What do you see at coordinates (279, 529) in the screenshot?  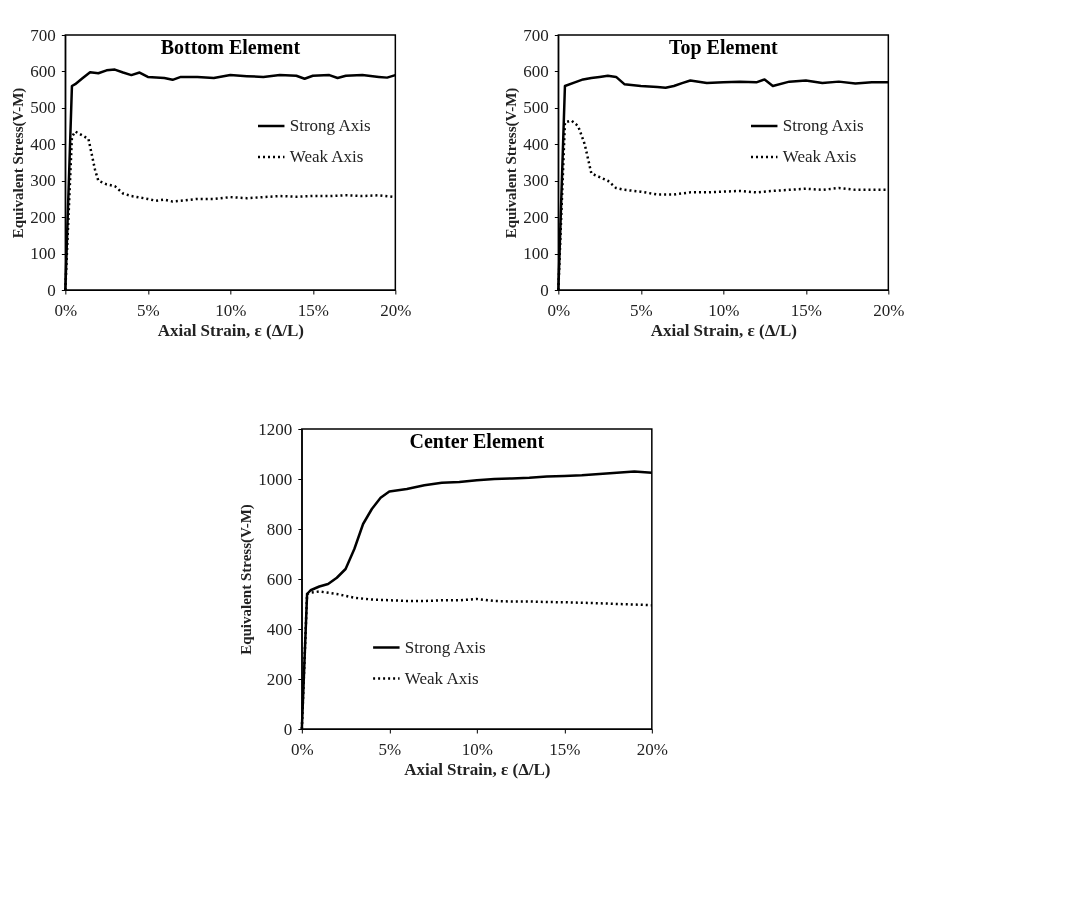 I see `y-tick-label: 800` at bounding box center [279, 529].